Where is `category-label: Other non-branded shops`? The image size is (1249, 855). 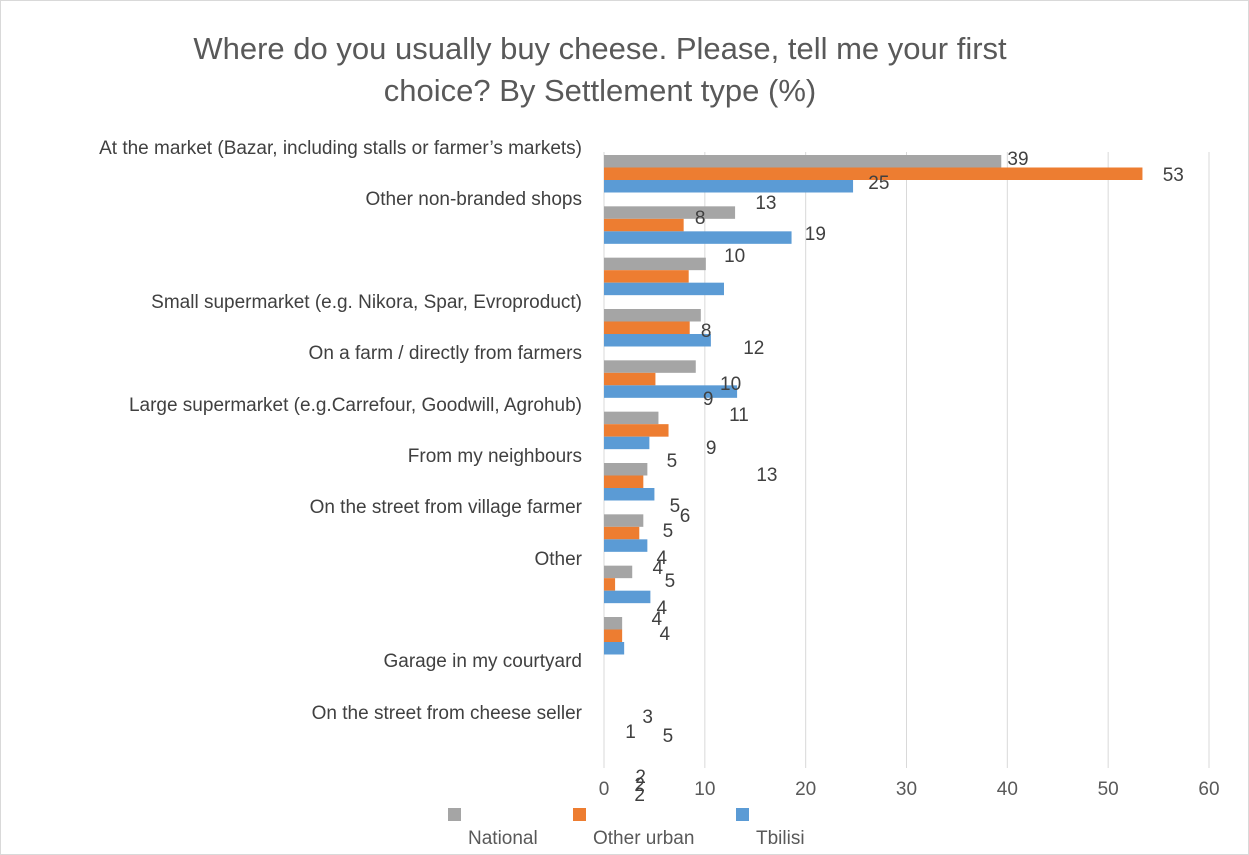 category-label: Other non-branded shops is located at coordinates (473, 200).